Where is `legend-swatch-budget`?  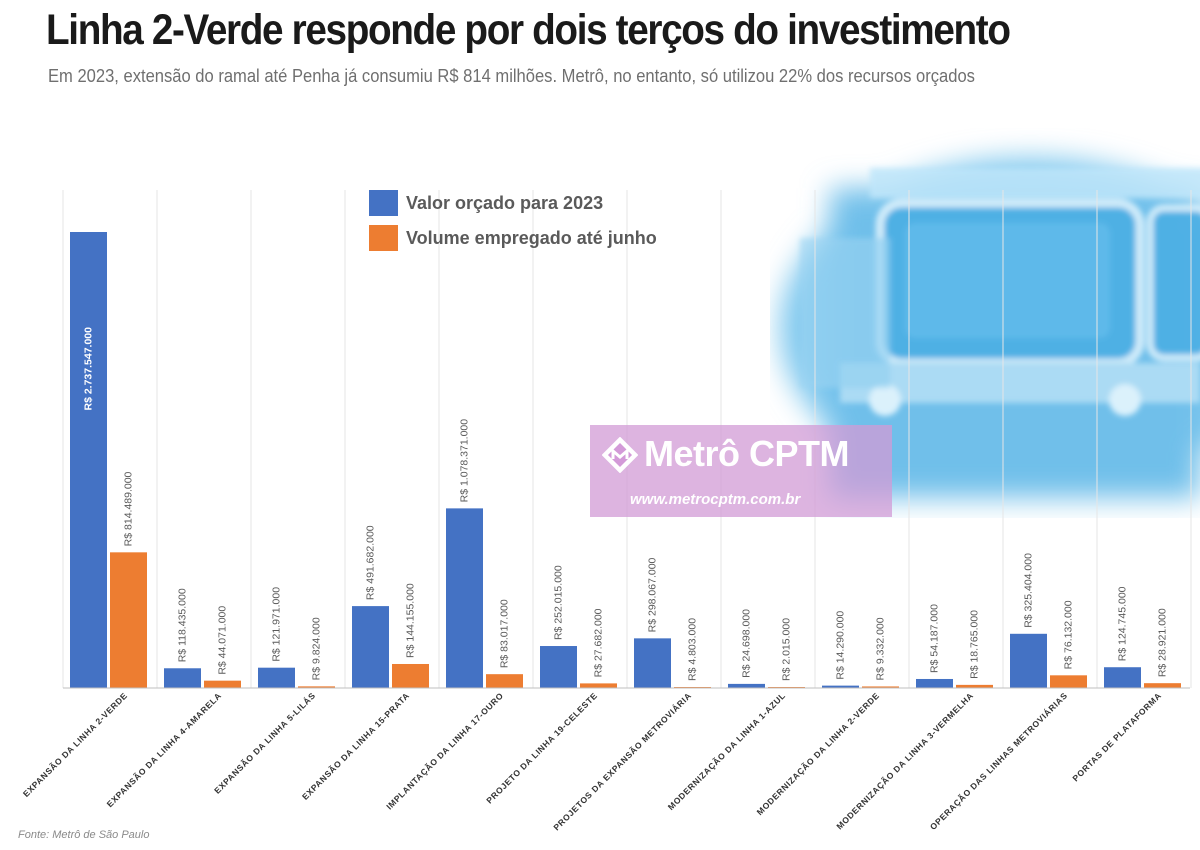 legend-swatch-budget is located at coordinates (383, 203).